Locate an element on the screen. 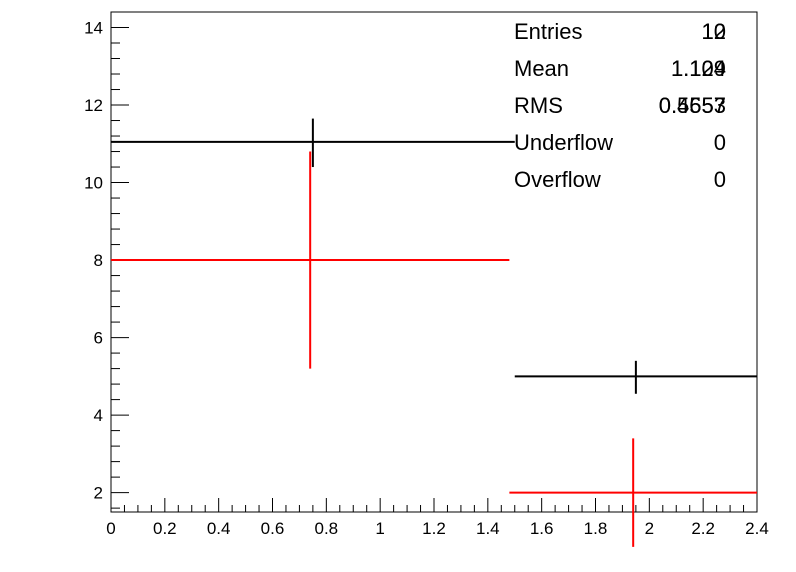  x-tick-label: 1 is located at coordinates (379, 528).